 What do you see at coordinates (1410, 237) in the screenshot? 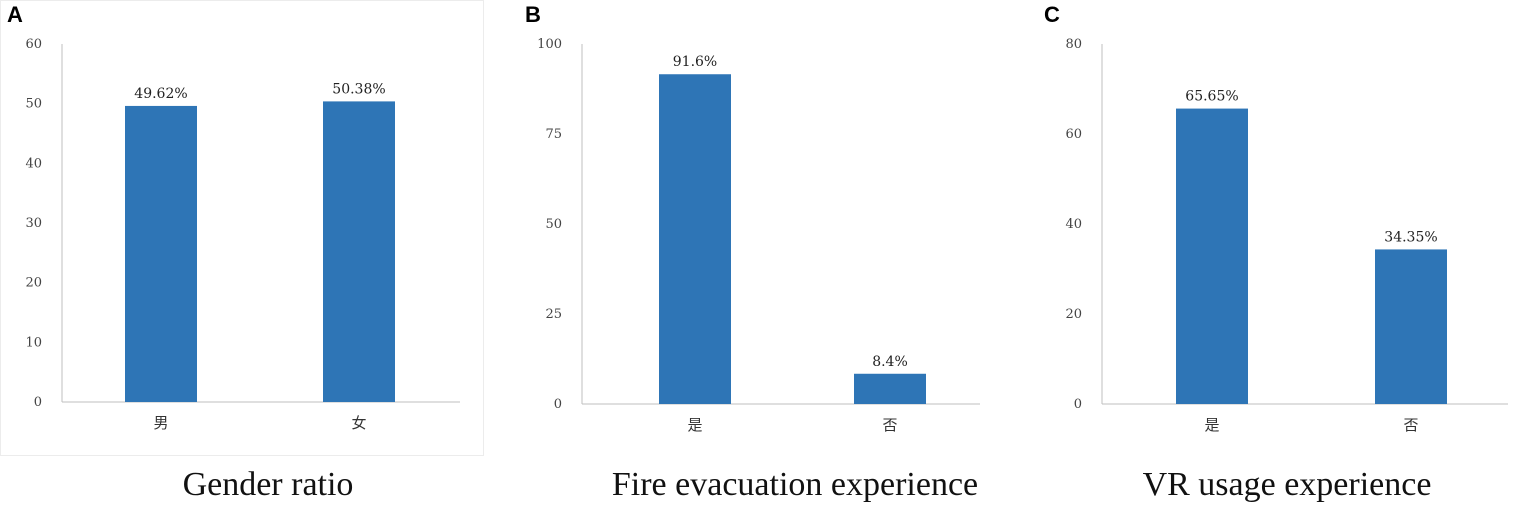
I see `panel-c-data-label-2: 34.35%` at bounding box center [1410, 237].